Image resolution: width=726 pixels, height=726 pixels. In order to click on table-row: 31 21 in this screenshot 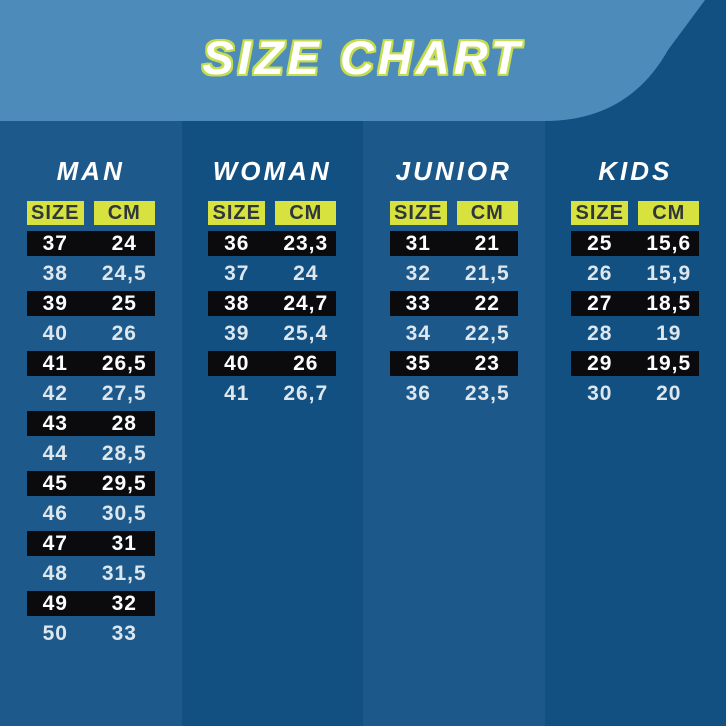, I will do `click(453, 243)`.